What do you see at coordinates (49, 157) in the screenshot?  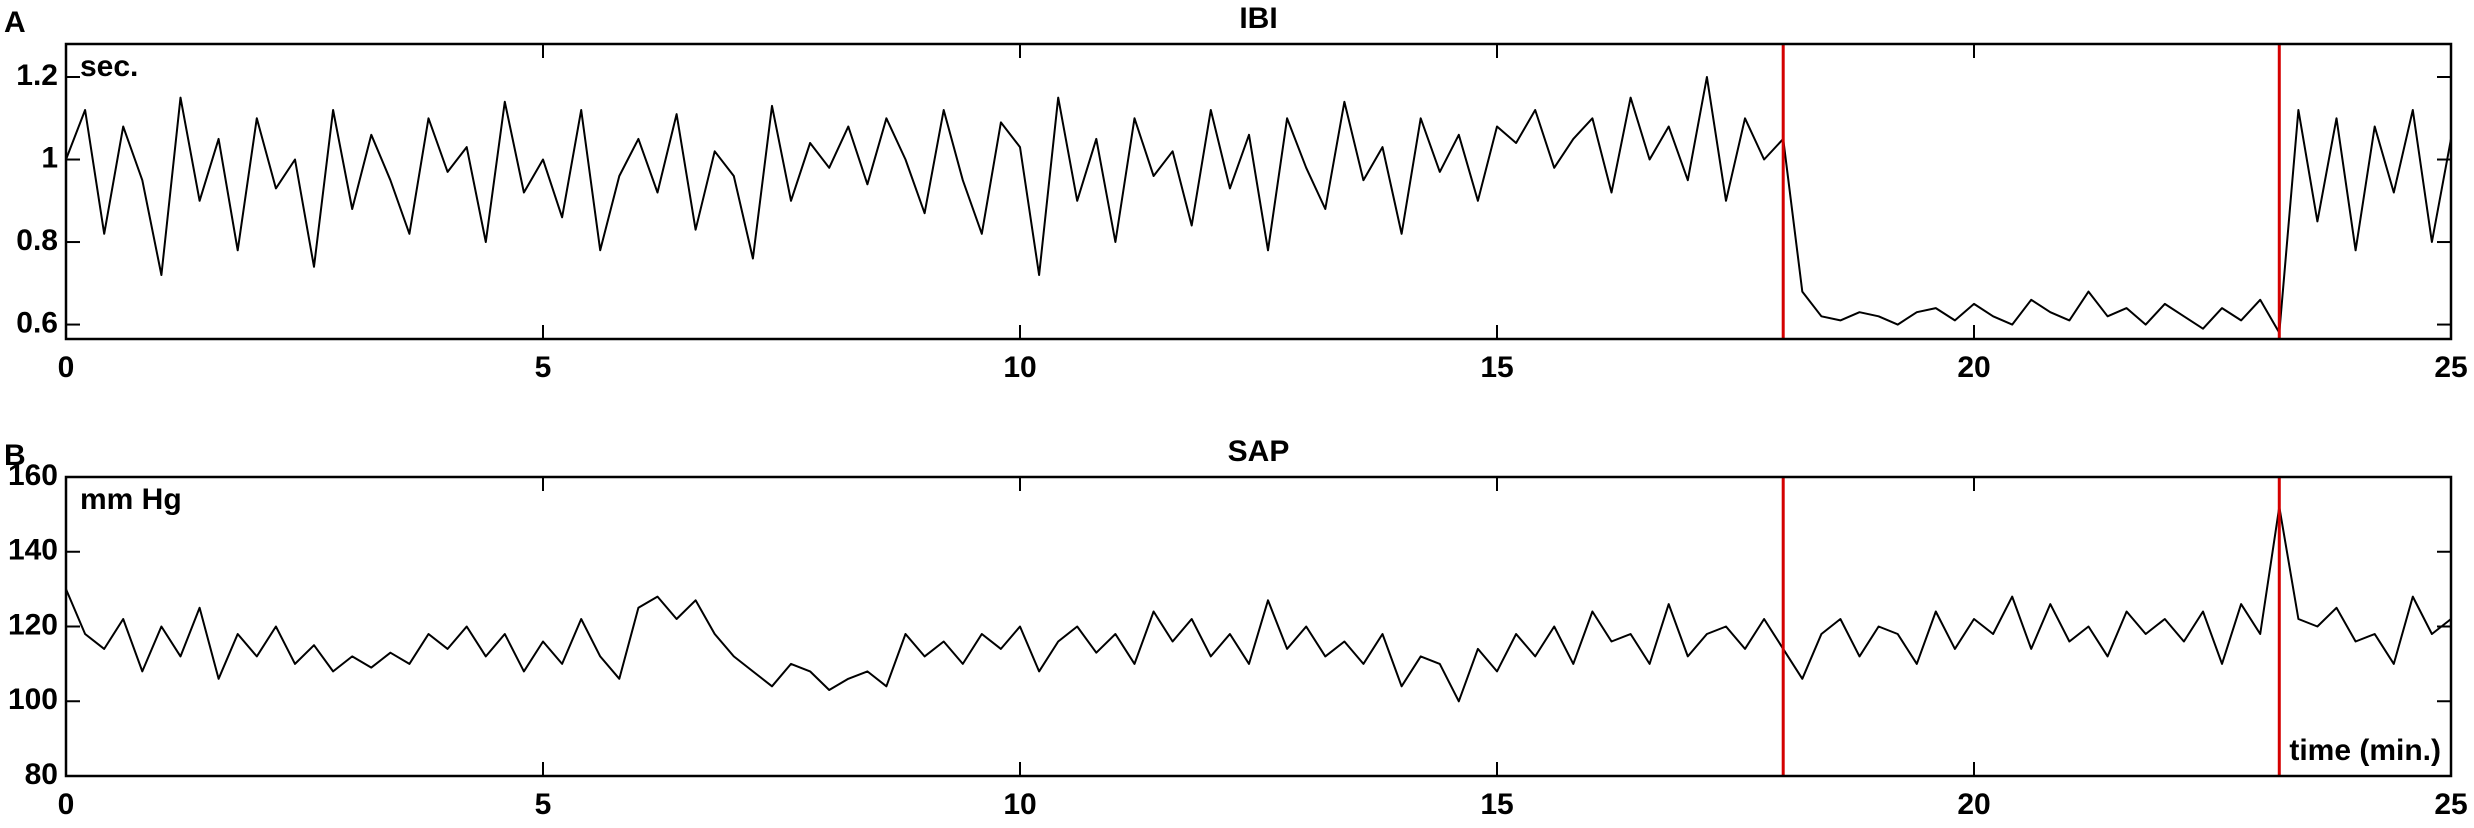 I see `y-tick-label: 1` at bounding box center [49, 157].